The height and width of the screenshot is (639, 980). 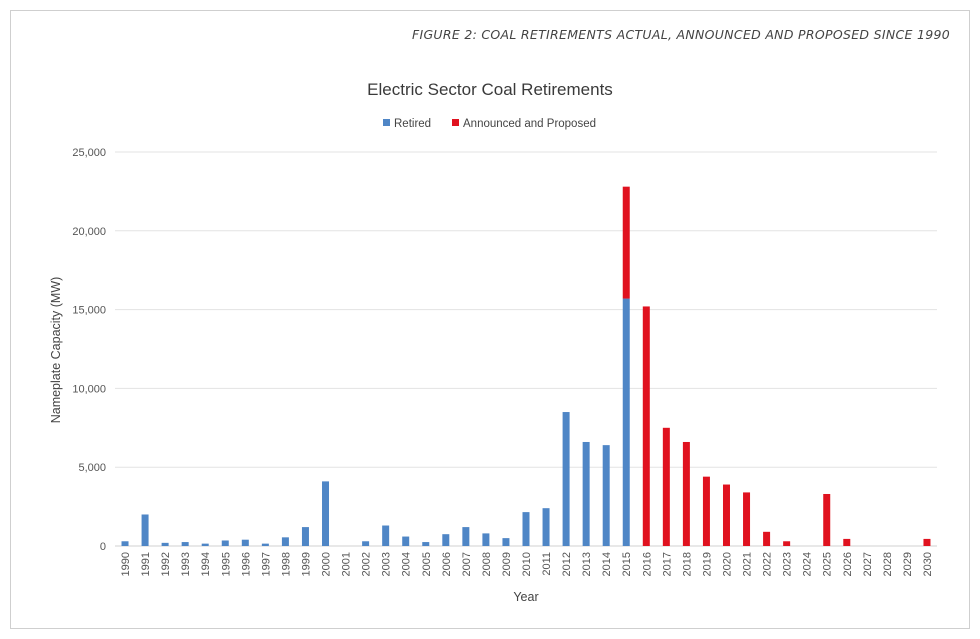 What do you see at coordinates (788, 564) in the screenshot?
I see `x-tick-label: 2023` at bounding box center [788, 564].